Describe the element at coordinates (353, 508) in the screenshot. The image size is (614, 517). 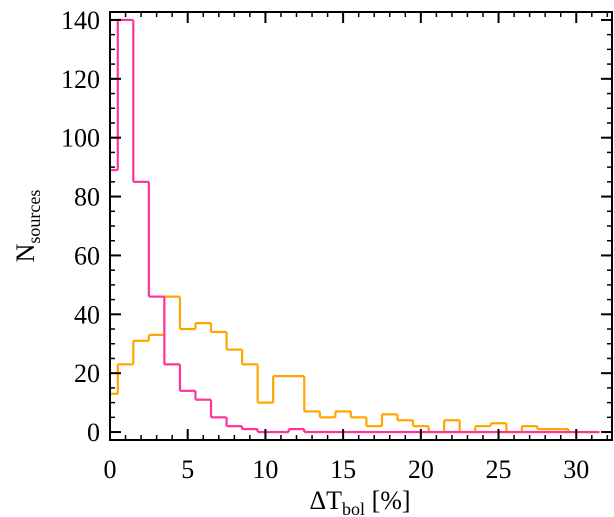
I see `x-label-sub: bol` at that location.